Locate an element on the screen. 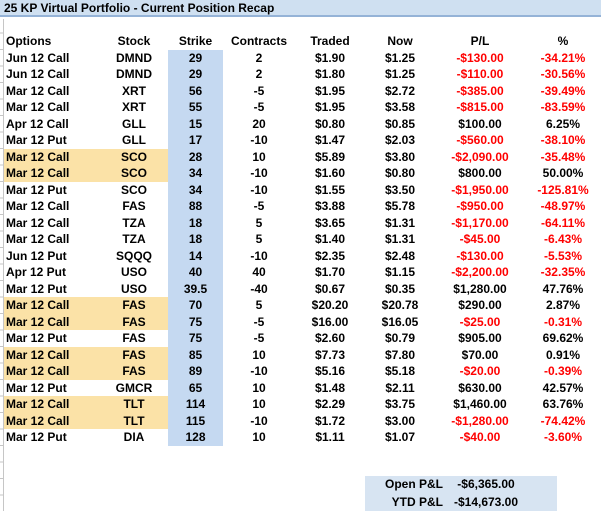 This screenshot has height=511, width=601. cell-strike: 14 is located at coordinates (195, 255).